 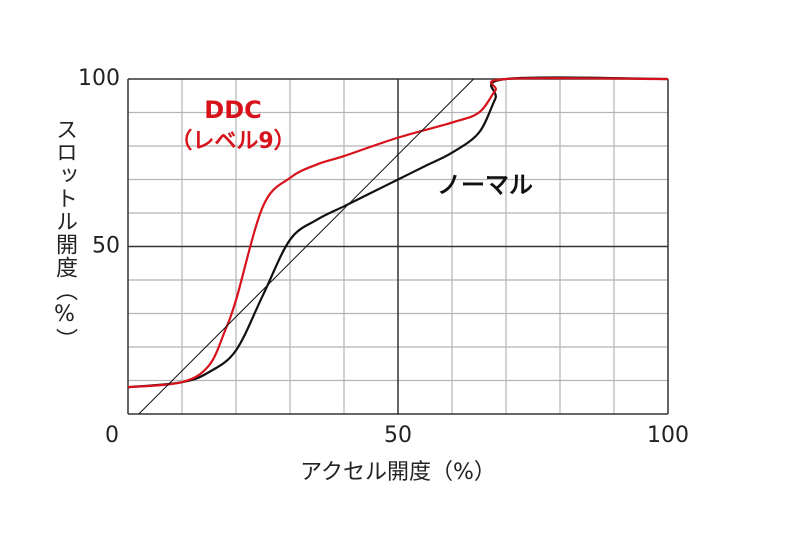 I want to click on series-label: DDC, so click(x=232, y=110).